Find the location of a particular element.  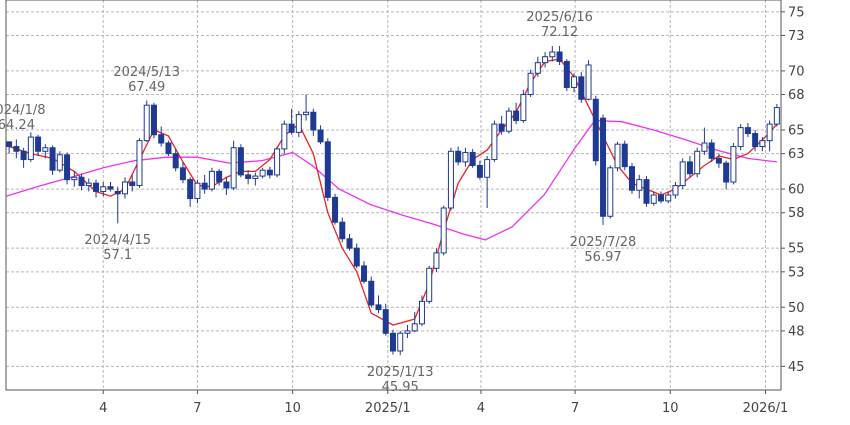

x-tick-label: 4 is located at coordinates (481, 408).